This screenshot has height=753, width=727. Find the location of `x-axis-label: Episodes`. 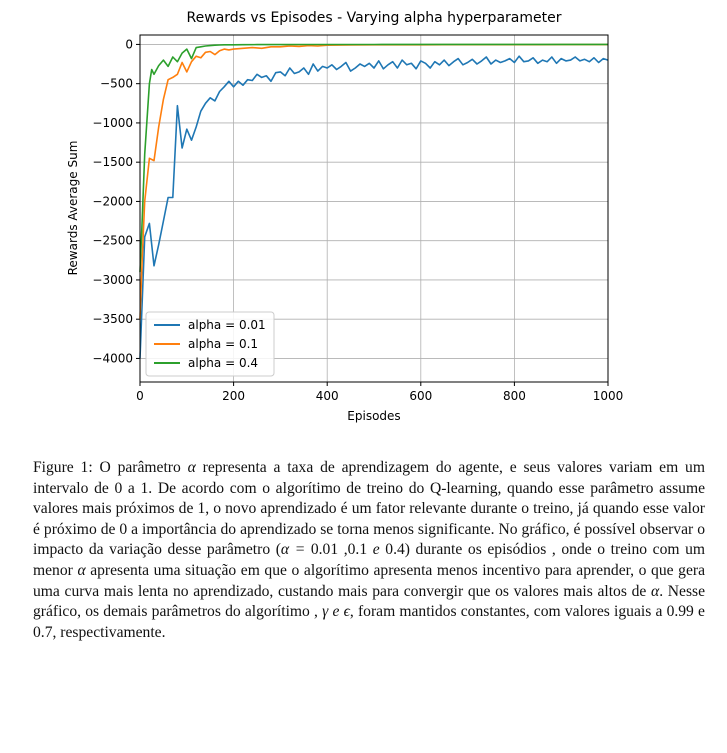

x-axis-label: Episodes is located at coordinates (373, 416).